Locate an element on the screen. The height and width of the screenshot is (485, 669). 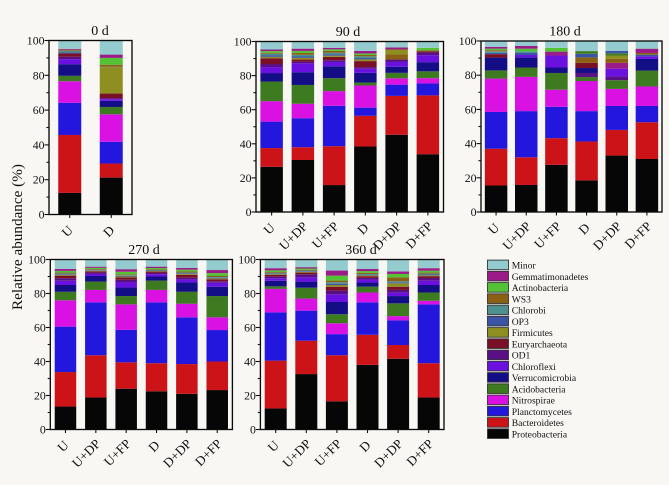
svg-text: OP3 is located at coordinates (520, 322).